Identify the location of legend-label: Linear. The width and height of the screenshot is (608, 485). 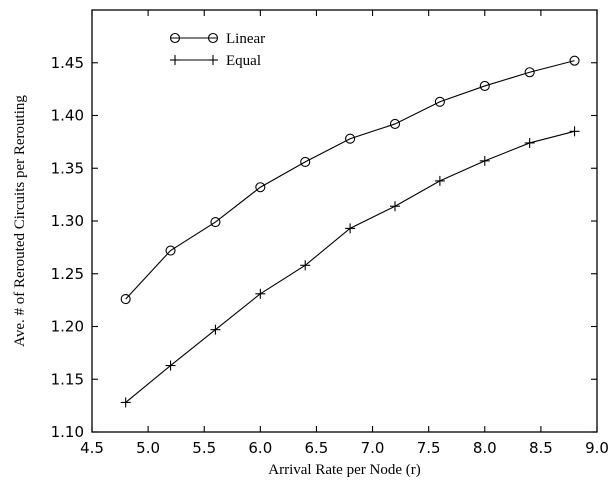
(245, 39).